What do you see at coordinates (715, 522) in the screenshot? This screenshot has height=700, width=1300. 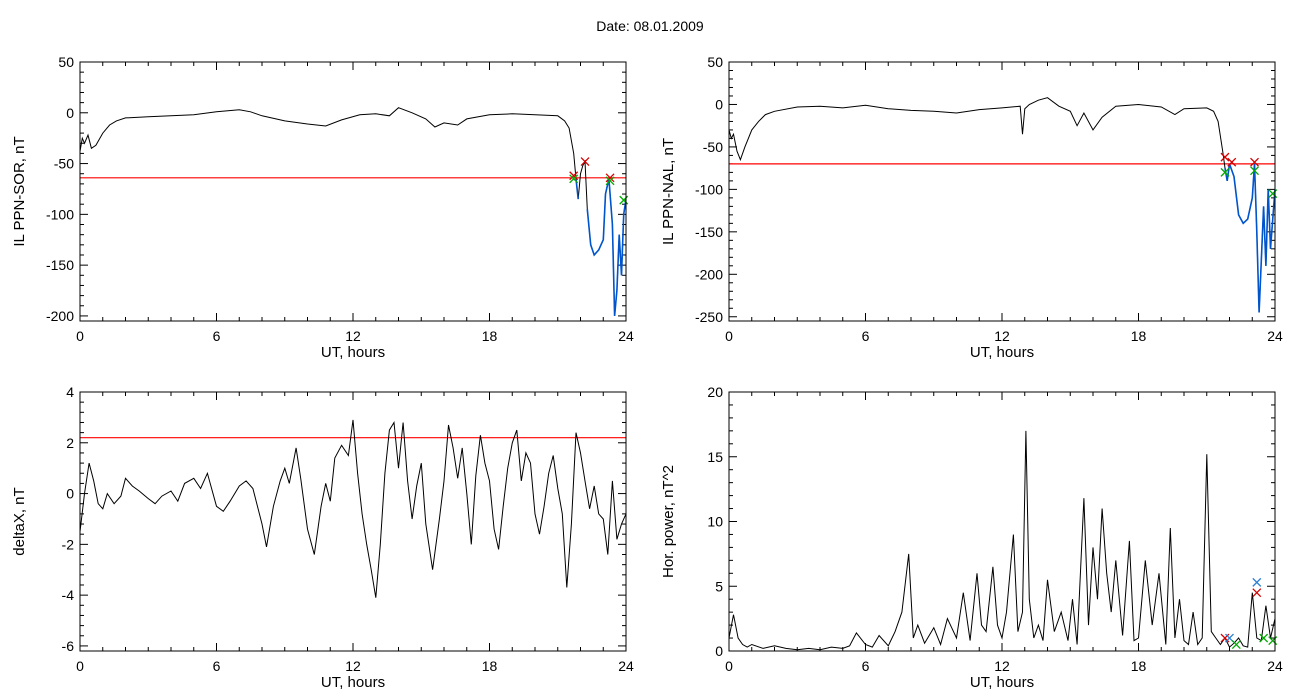 I see `y-tick-label: 10` at bounding box center [715, 522].